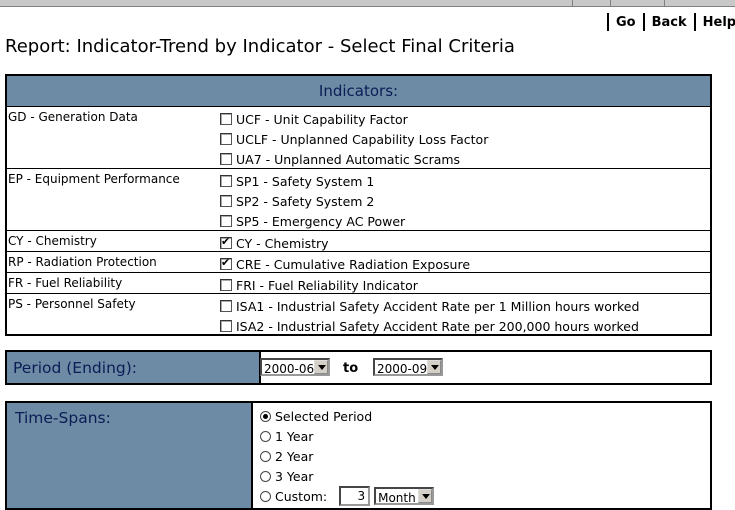  I want to click on indicators-header: Indicators:, so click(358, 91).